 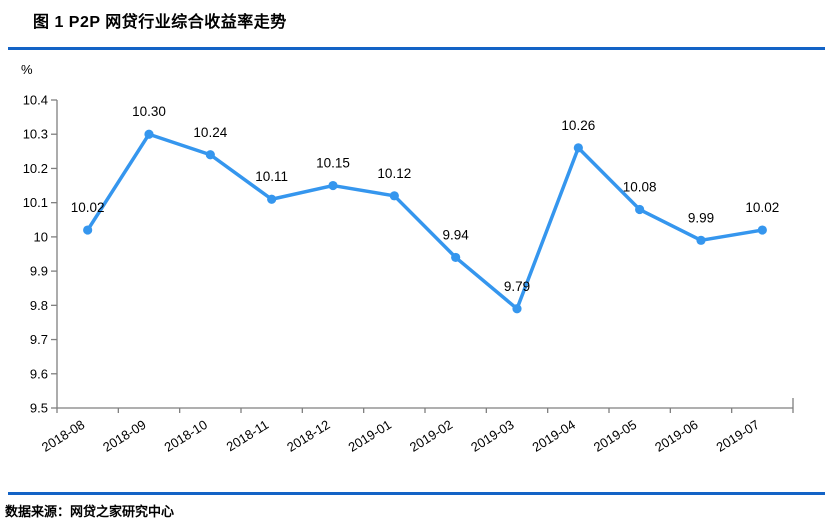 What do you see at coordinates (160, 22) in the screenshot?
I see `figure-title: 图 1 P2P 网贷行业综合收益率走势` at bounding box center [160, 22].